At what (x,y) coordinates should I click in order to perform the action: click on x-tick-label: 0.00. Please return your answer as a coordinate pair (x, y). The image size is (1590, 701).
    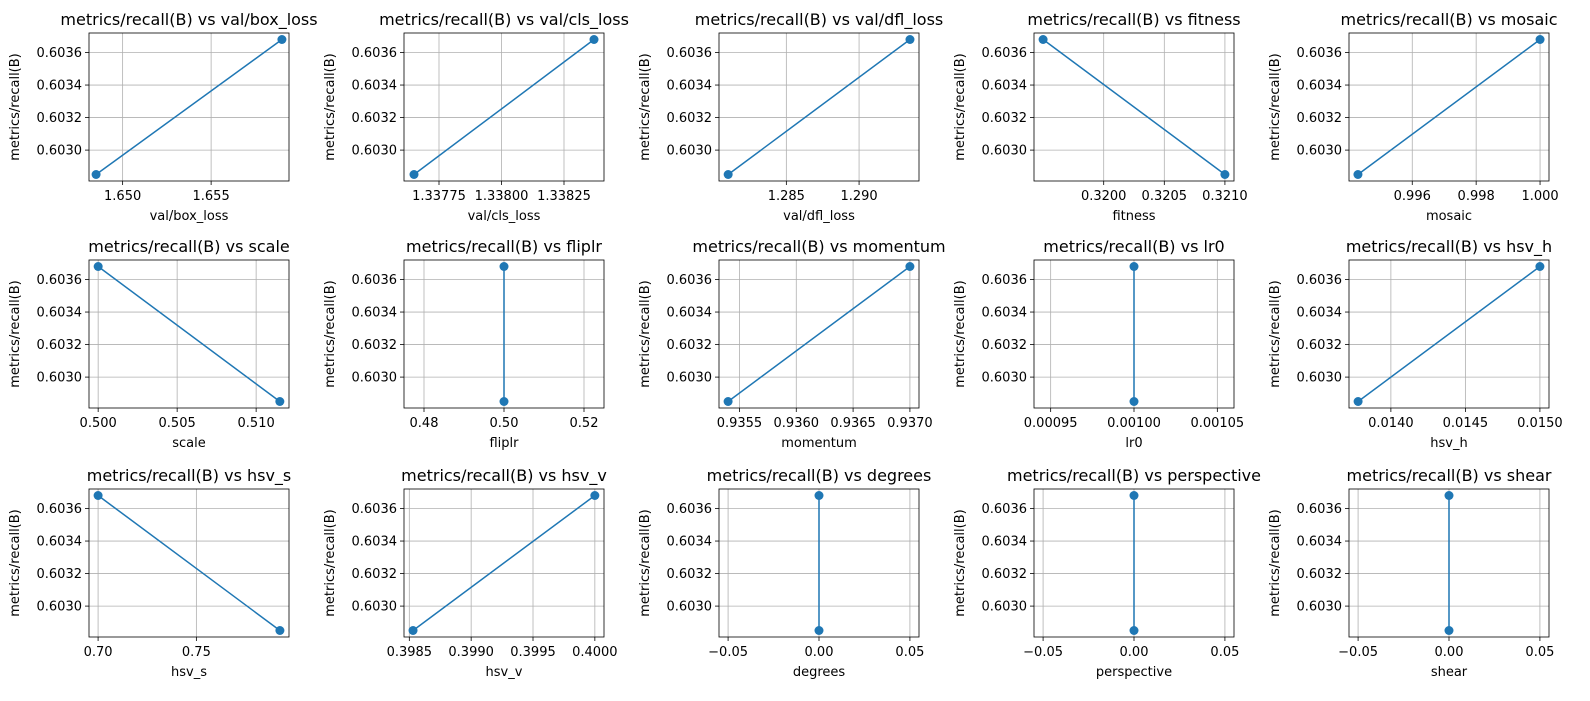
    Looking at the image, I should click on (1134, 652).